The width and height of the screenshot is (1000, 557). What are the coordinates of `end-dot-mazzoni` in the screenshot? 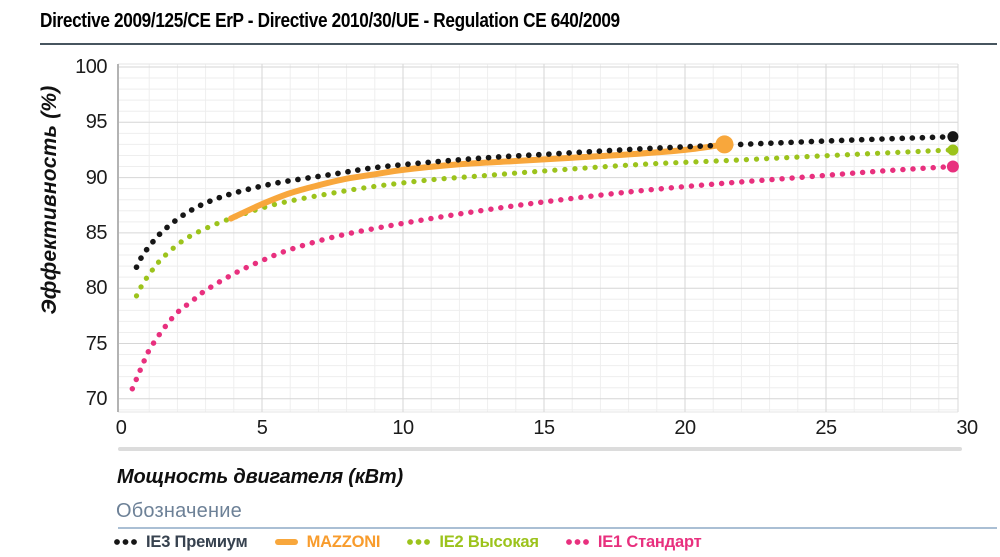 It's located at (724, 144).